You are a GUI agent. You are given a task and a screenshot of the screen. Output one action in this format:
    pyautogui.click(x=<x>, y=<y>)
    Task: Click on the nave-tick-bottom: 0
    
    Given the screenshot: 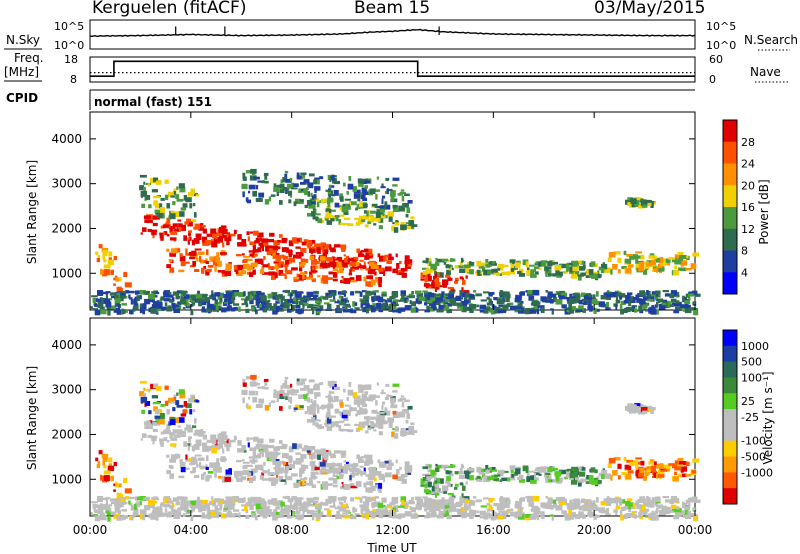 What is the action you would take?
    pyautogui.click(x=712, y=79)
    